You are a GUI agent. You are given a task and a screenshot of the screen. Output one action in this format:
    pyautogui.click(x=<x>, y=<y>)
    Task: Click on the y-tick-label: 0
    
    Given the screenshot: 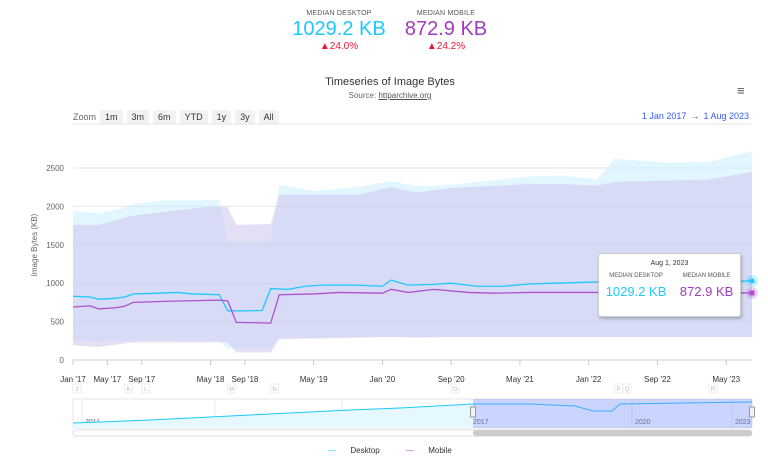 What is the action you would take?
    pyautogui.click(x=62, y=360)
    